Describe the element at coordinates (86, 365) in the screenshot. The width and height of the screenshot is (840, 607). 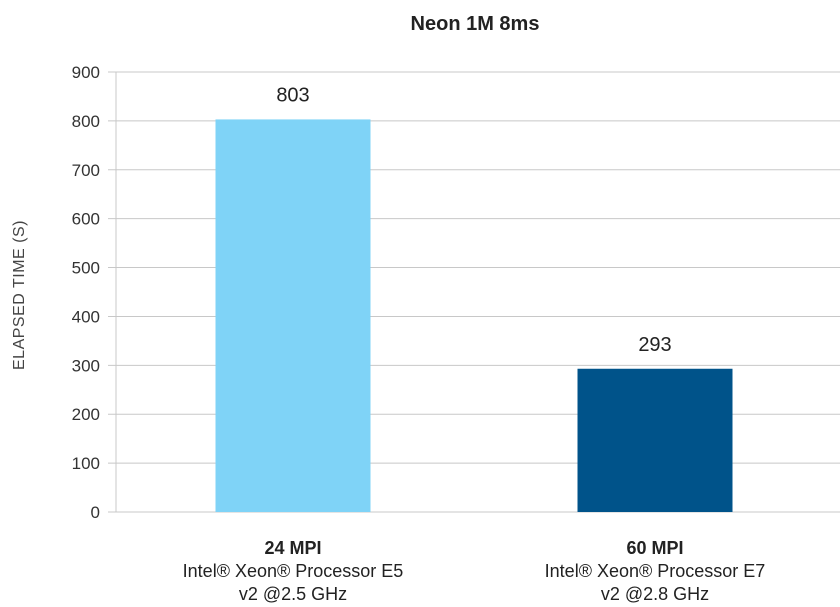
I see `y-tick-label: 300` at that location.